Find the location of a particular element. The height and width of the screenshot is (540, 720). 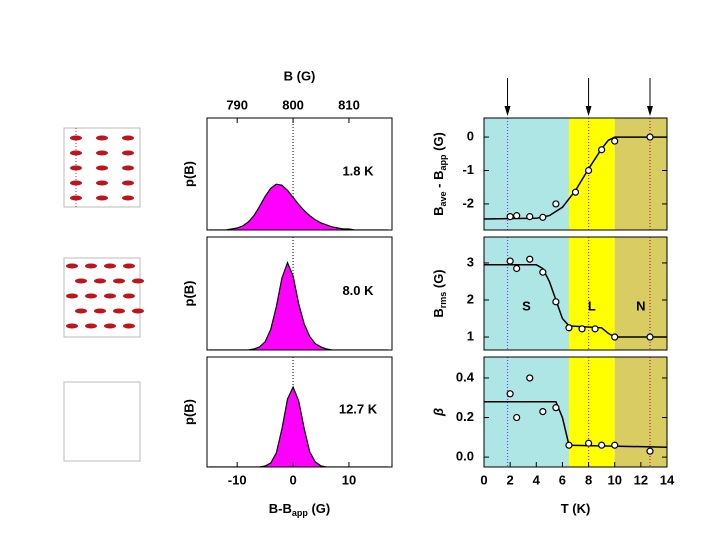

fit-line is located at coordinates (575, 301).